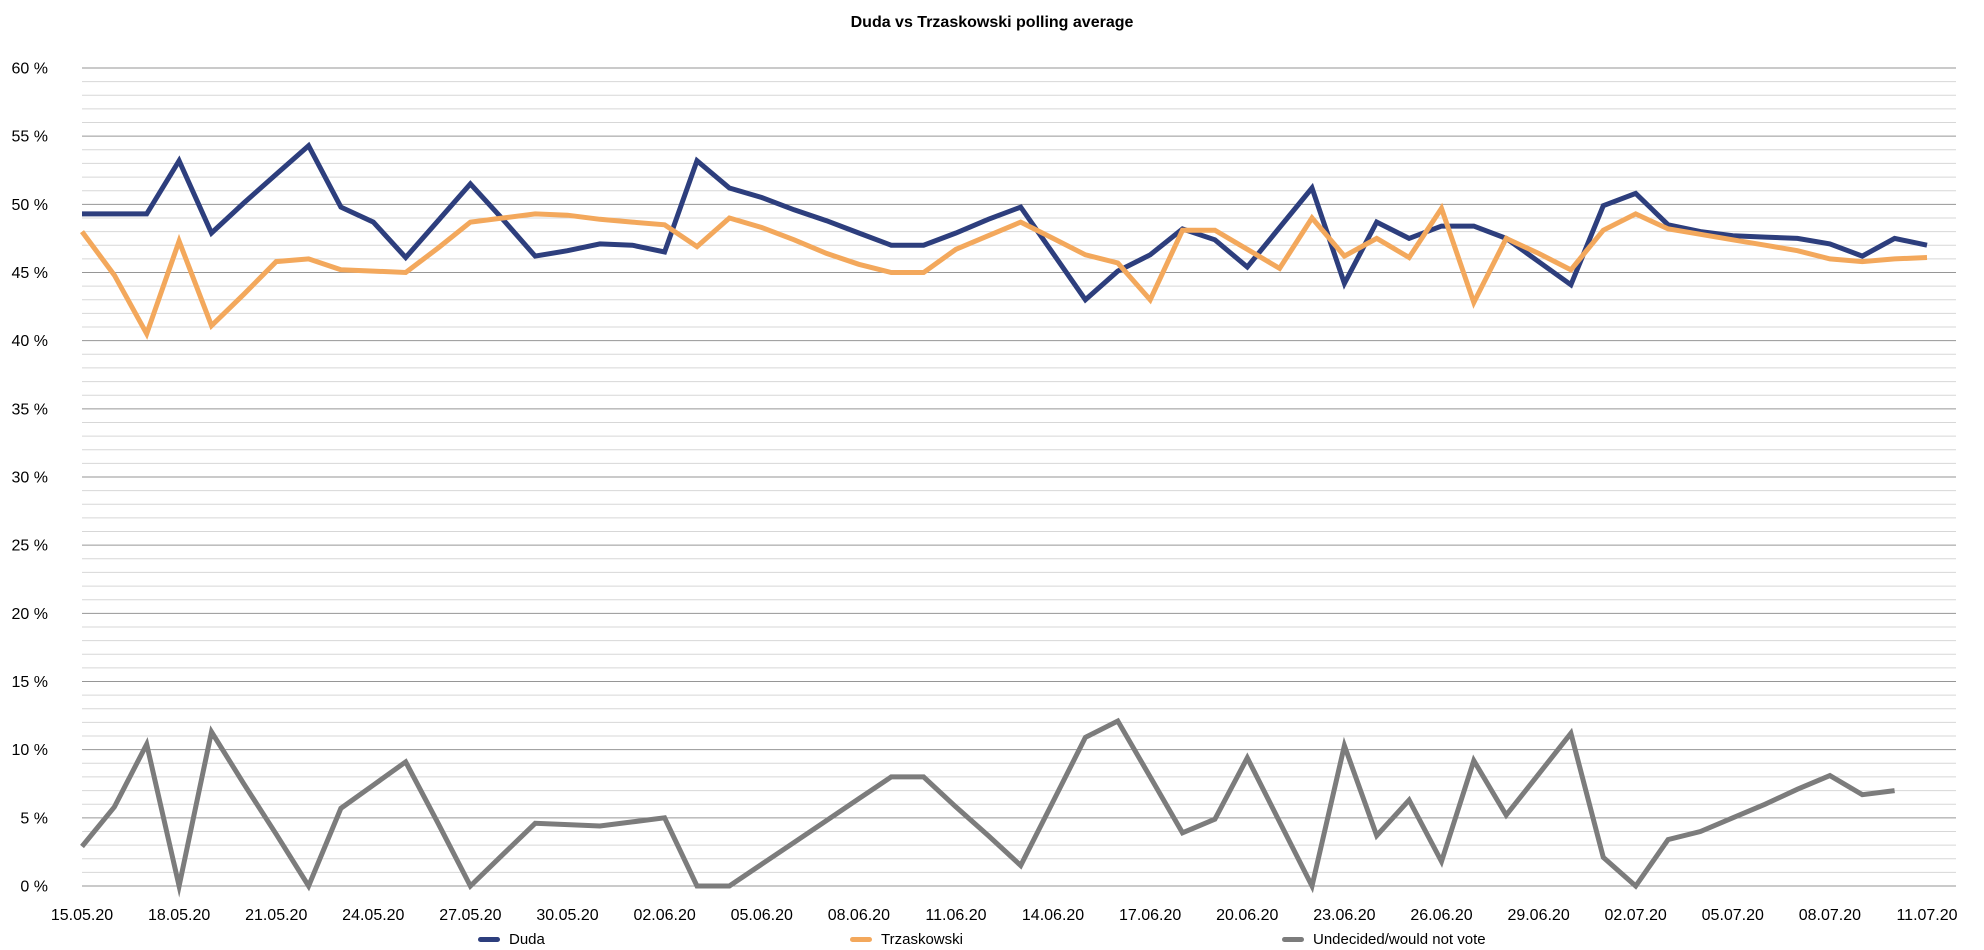 This screenshot has height=950, width=1984. Describe the element at coordinates (30, 750) in the screenshot. I see `y-axis-tick-label: 10 %` at that location.